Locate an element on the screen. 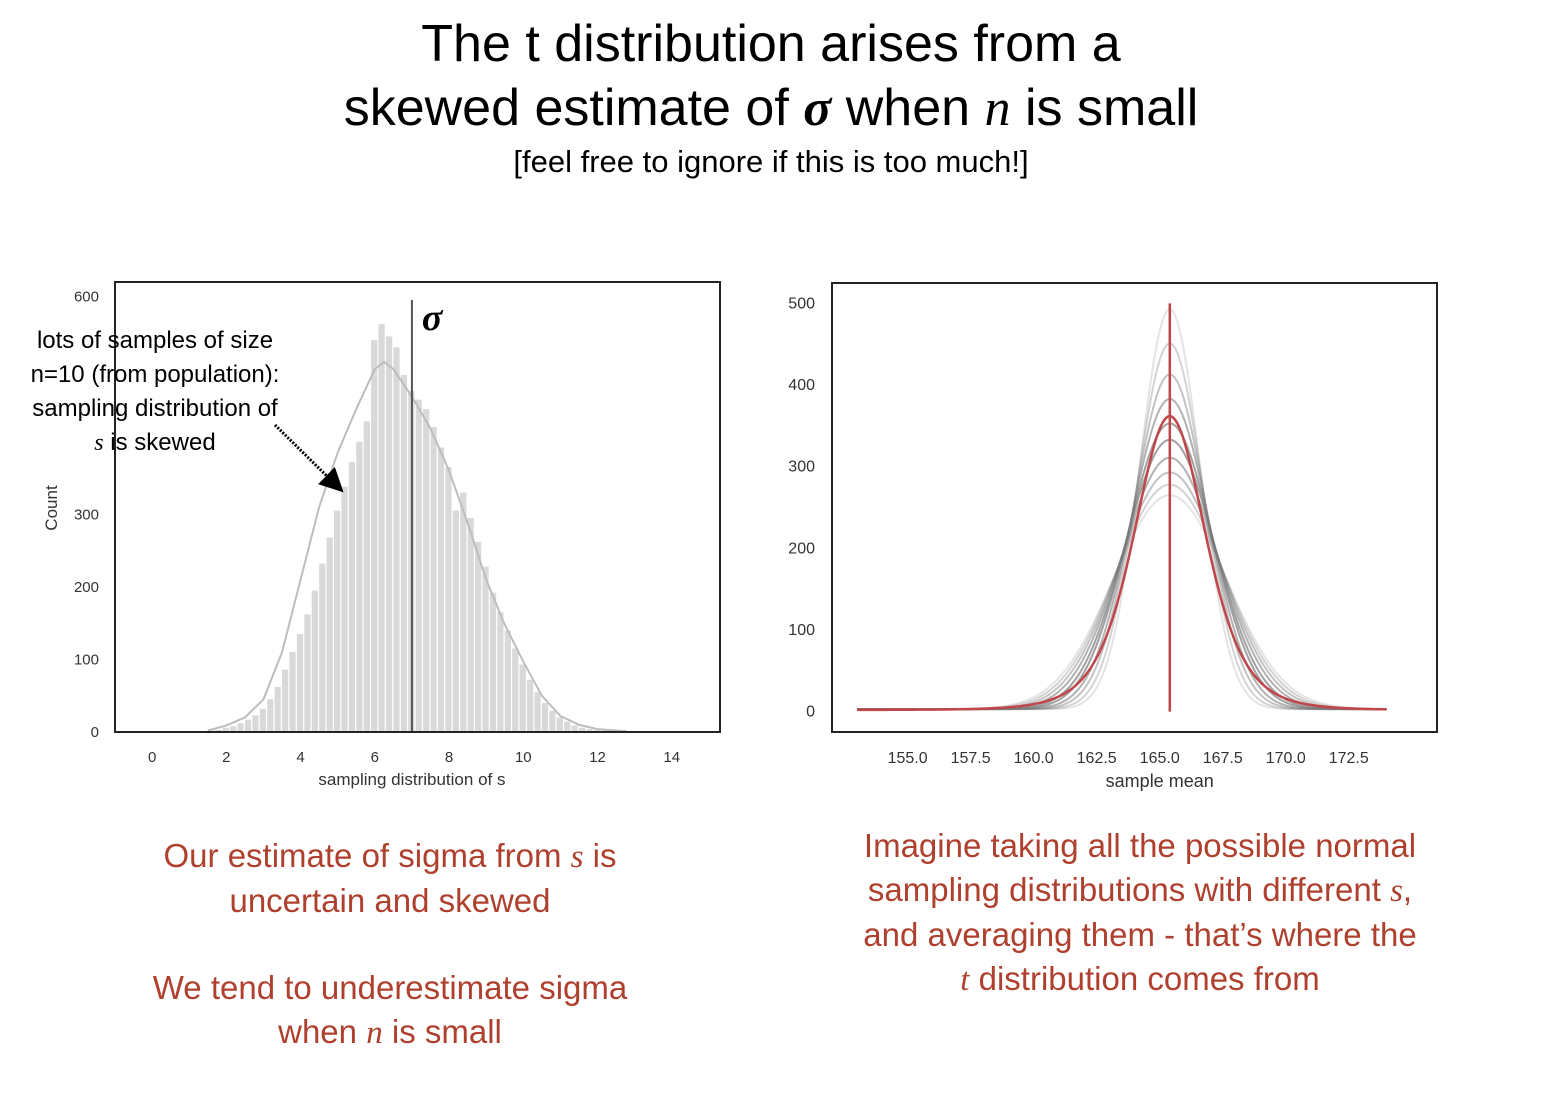  caption-text: , is located at coordinates (1407, 889).